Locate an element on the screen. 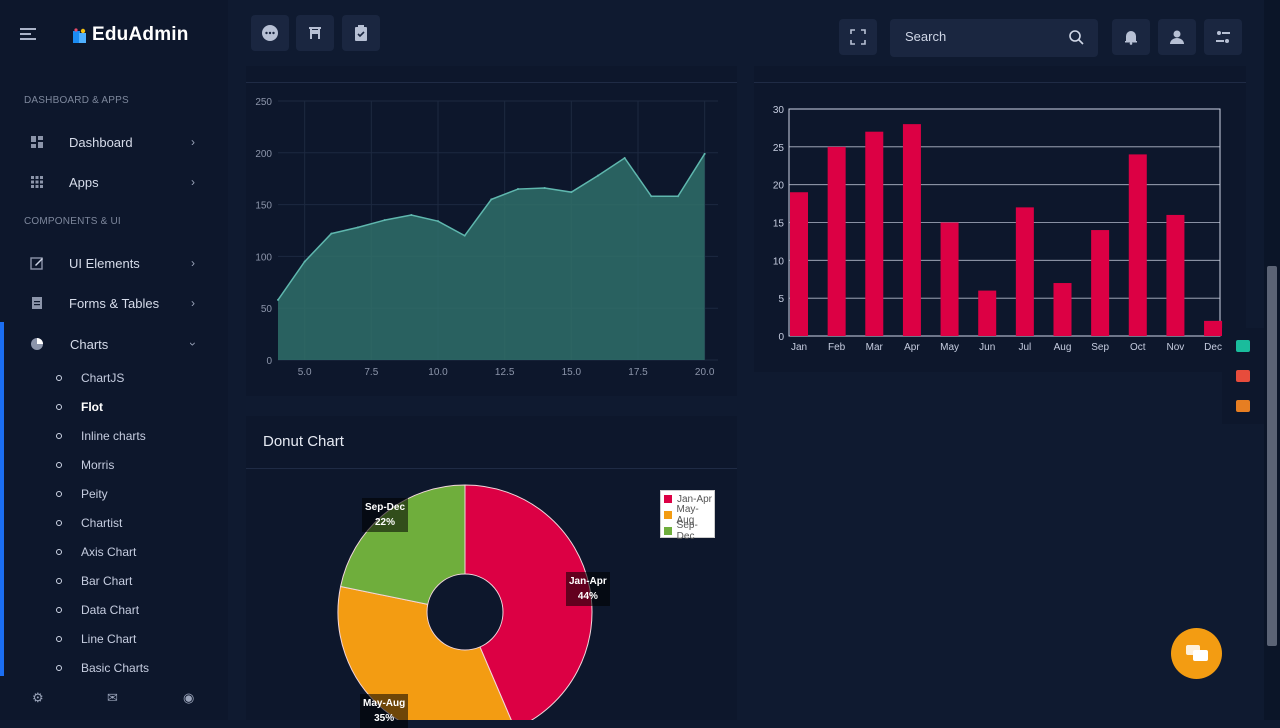 This screenshot has width=1280, height=728. sidebar-item-charts: Charts › is located at coordinates (114, 344).